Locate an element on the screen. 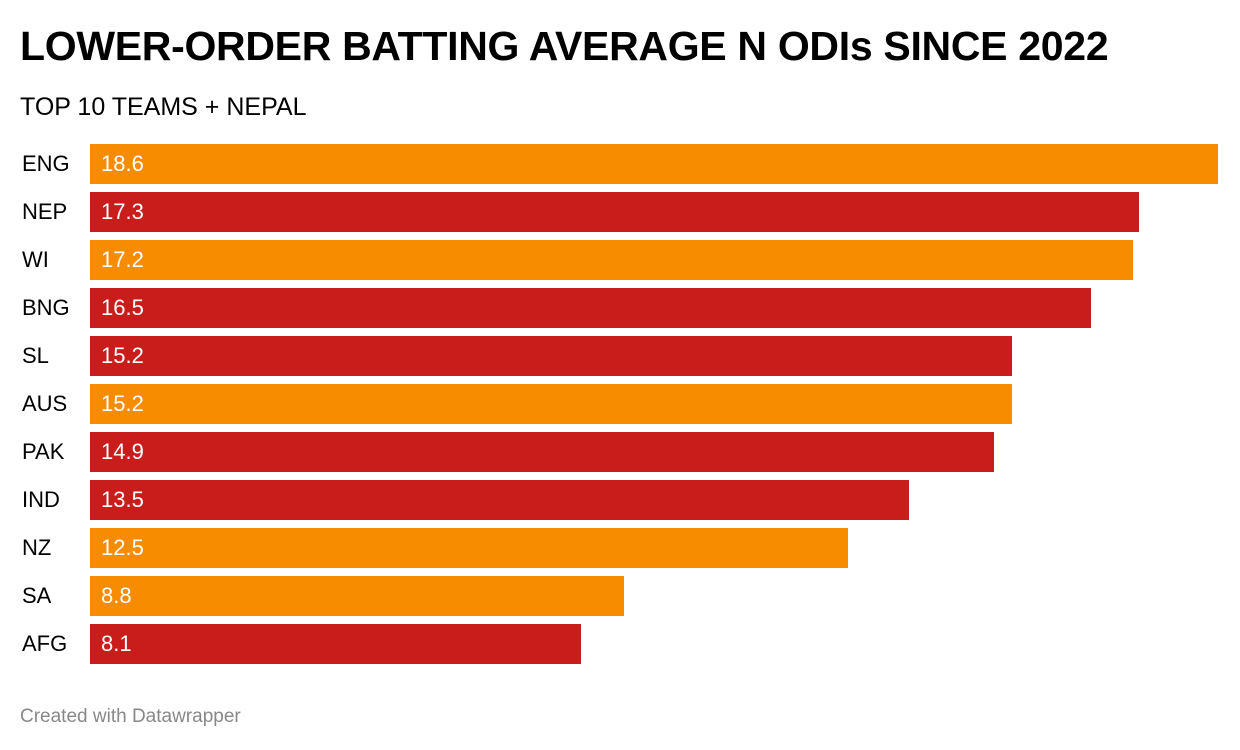 Image resolution: width=1240 pixels, height=750 pixels. bar-row: IND 13.5 is located at coordinates (620, 500).